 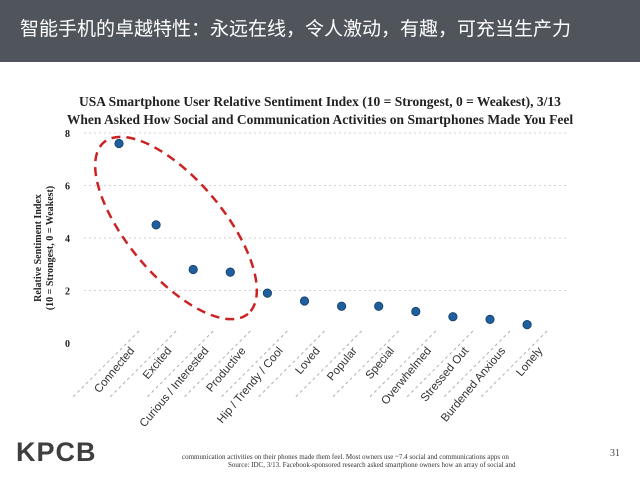 What do you see at coordinates (67, 344) in the screenshot?
I see `y-tick-label: 0` at bounding box center [67, 344].